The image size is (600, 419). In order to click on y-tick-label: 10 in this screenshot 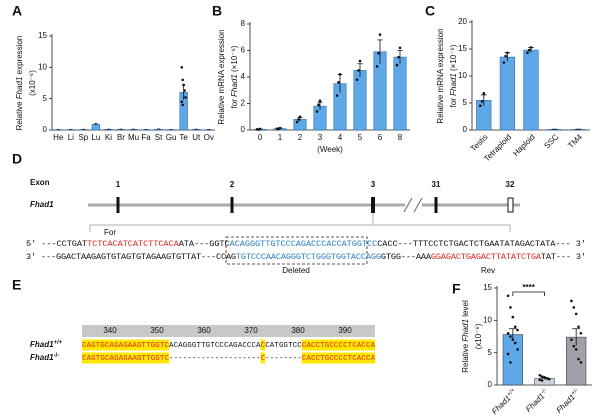, I will do `click(487, 319)`.